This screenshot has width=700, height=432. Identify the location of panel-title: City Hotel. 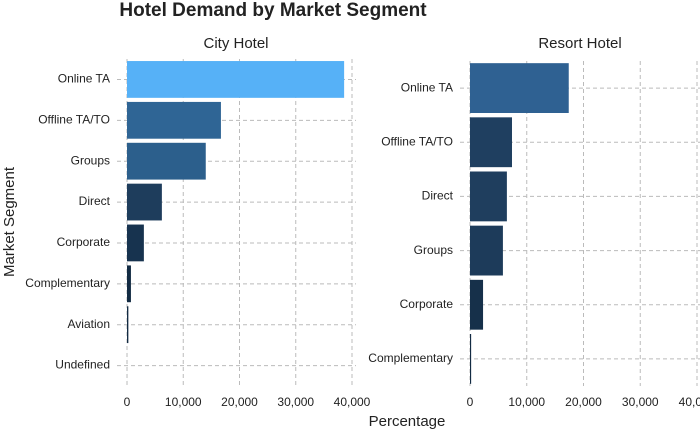
(235, 43).